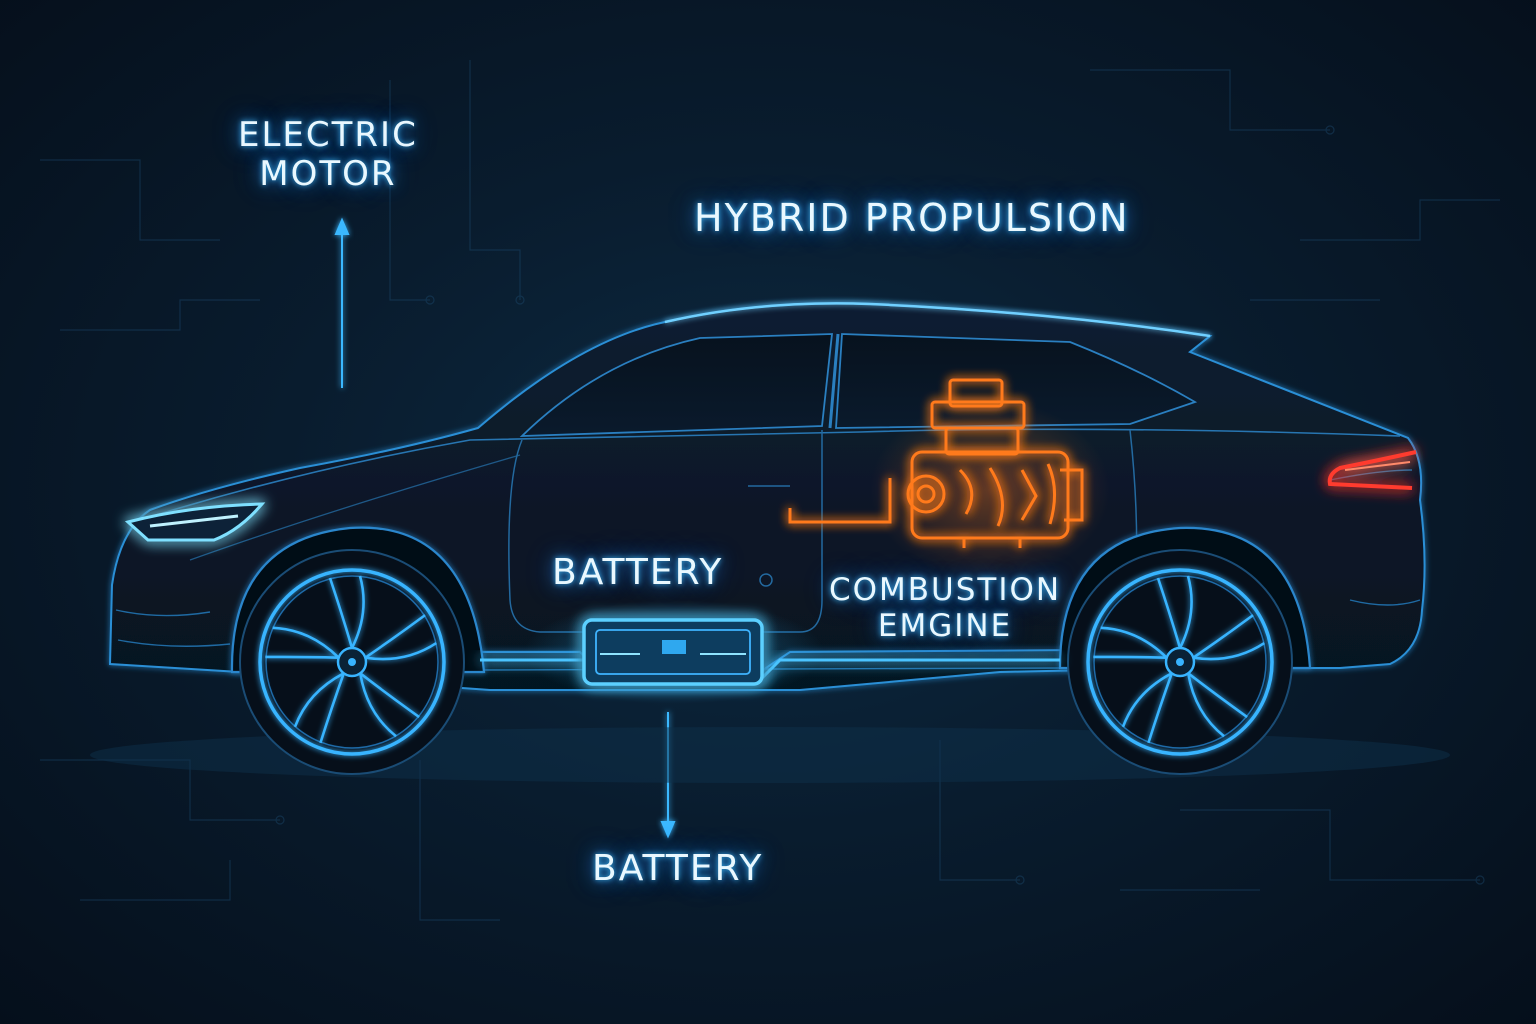 This screenshot has width=1536, height=1024. I want to click on car-windows, so click(858, 385).